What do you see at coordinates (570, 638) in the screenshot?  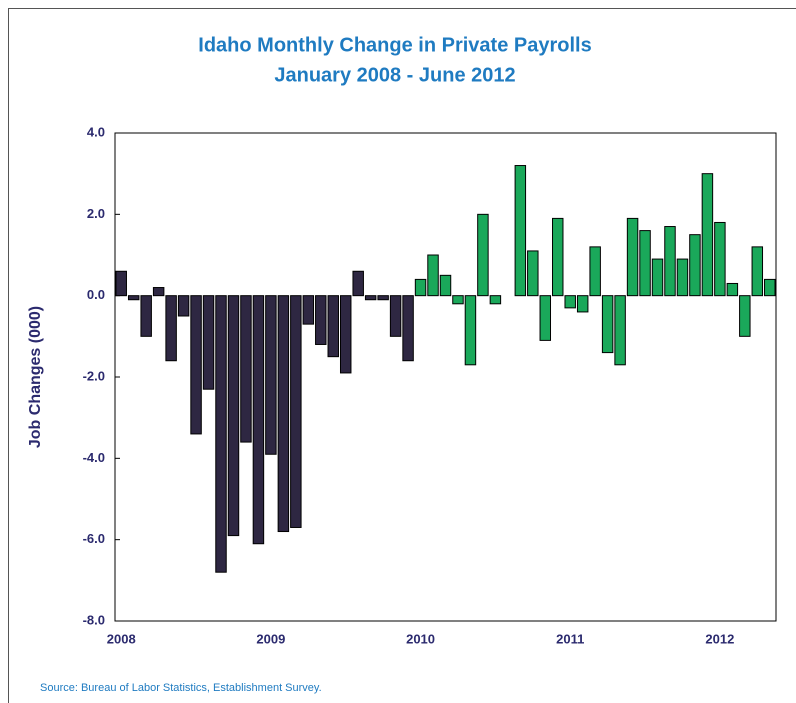 I see `x-tick-label: 2011` at bounding box center [570, 638].